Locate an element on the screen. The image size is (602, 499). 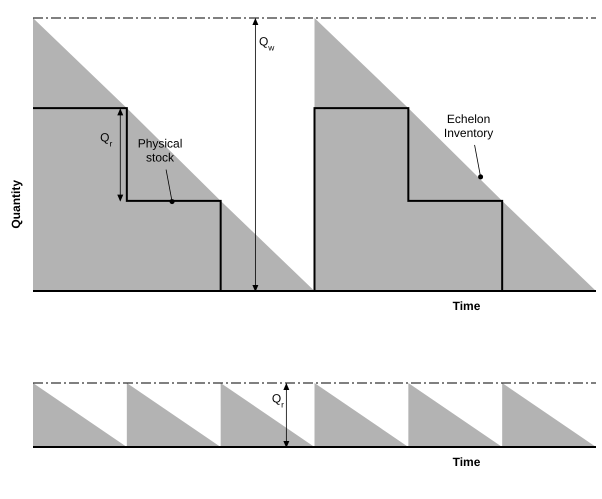
annotation: Physical stock is located at coordinates (160, 150).